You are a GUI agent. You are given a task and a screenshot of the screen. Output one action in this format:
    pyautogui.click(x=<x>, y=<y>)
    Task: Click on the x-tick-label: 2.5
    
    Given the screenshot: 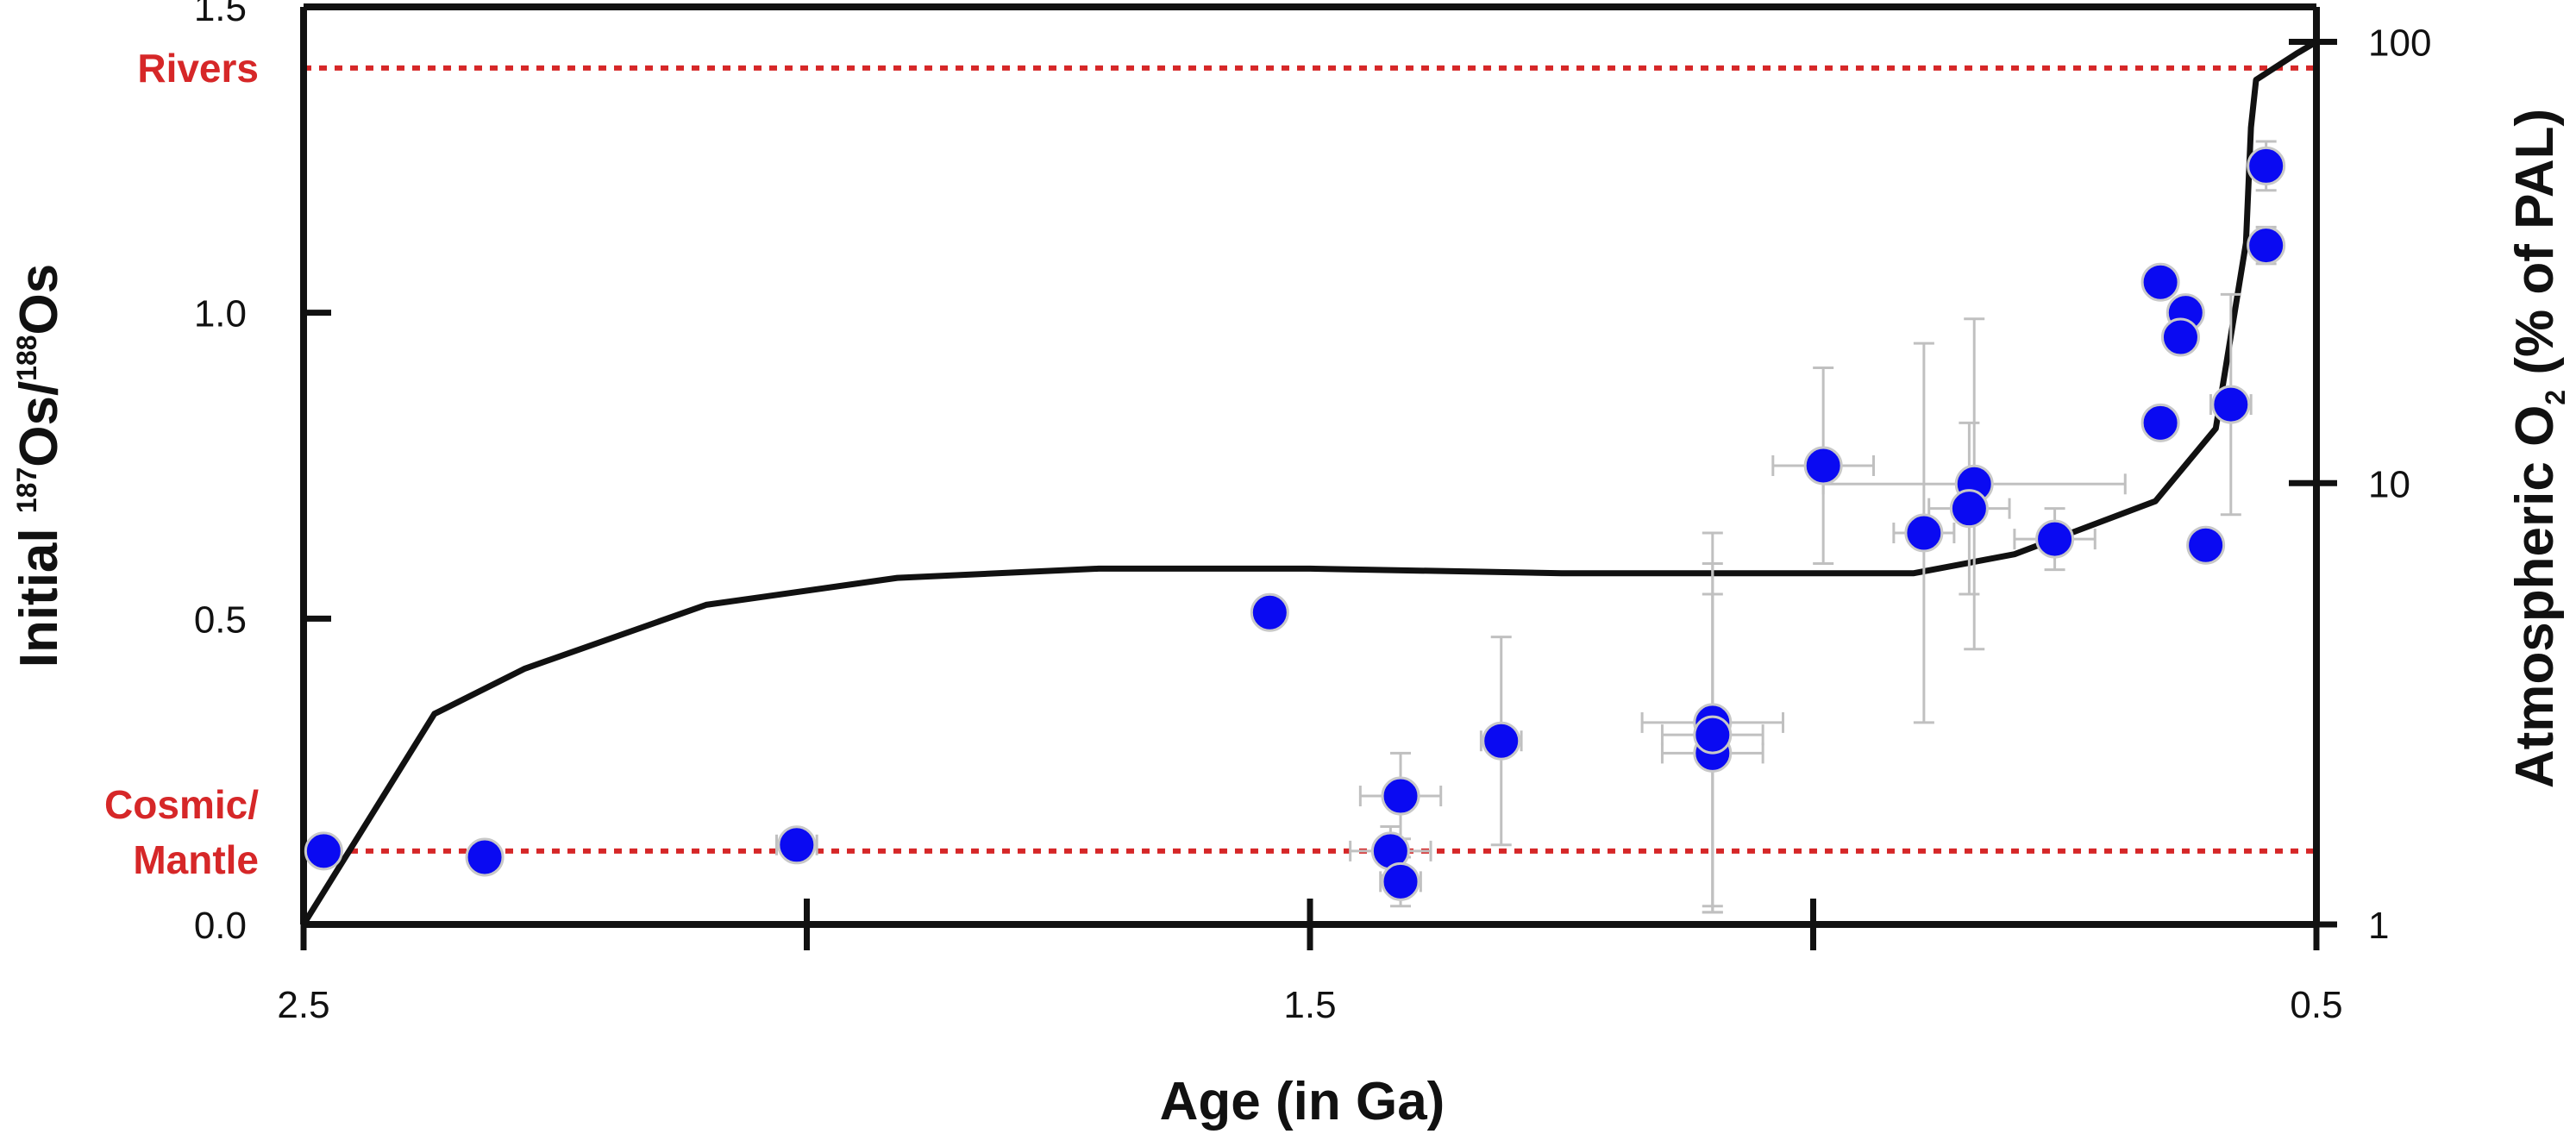 What is the action you would take?
    pyautogui.click(x=303, y=1005)
    